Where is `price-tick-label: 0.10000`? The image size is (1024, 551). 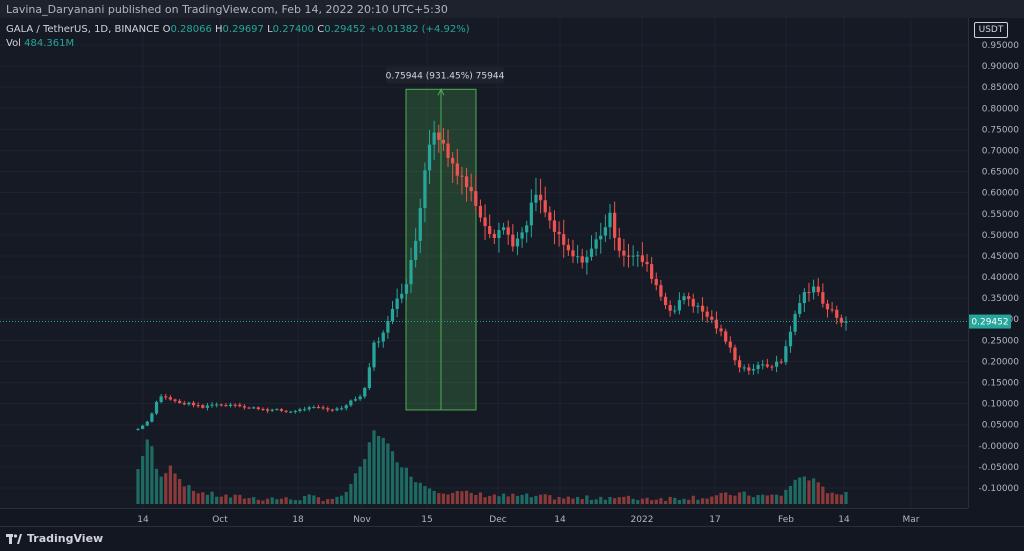 price-tick-label: 0.10000 is located at coordinates (1000, 405).